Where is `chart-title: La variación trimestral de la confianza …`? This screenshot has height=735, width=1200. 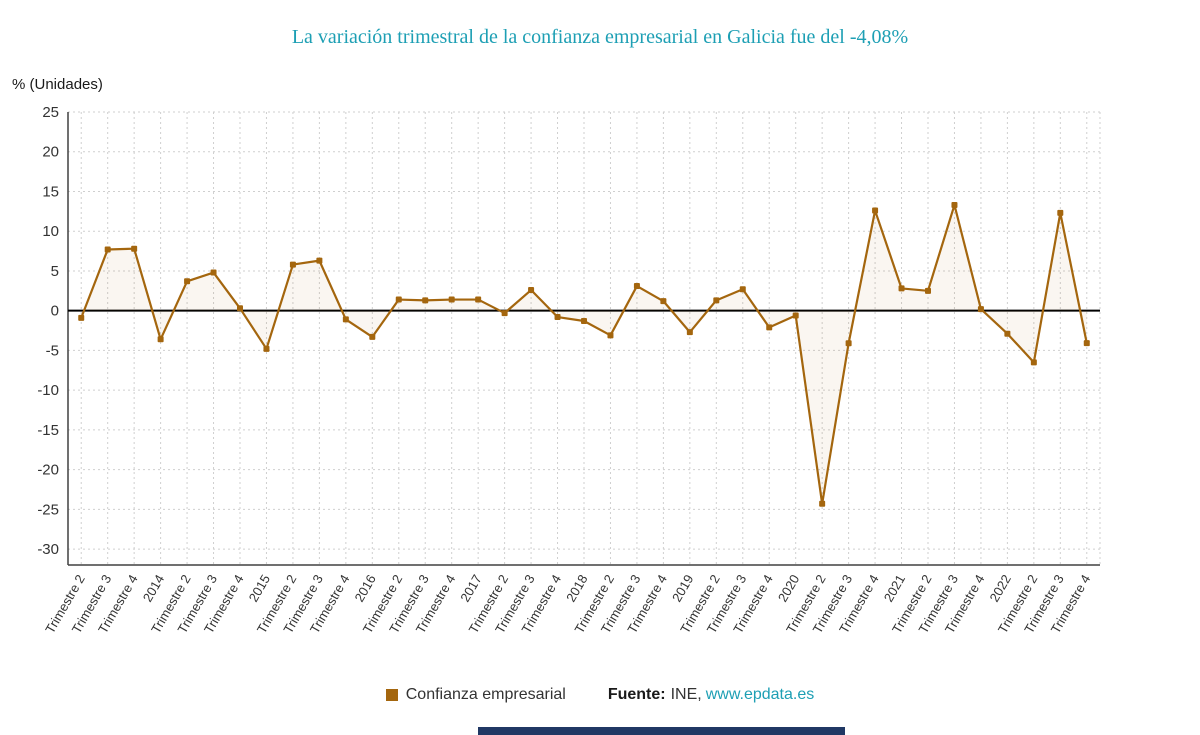
chart-title: La variación trimestral de la confianza … is located at coordinates (600, 37).